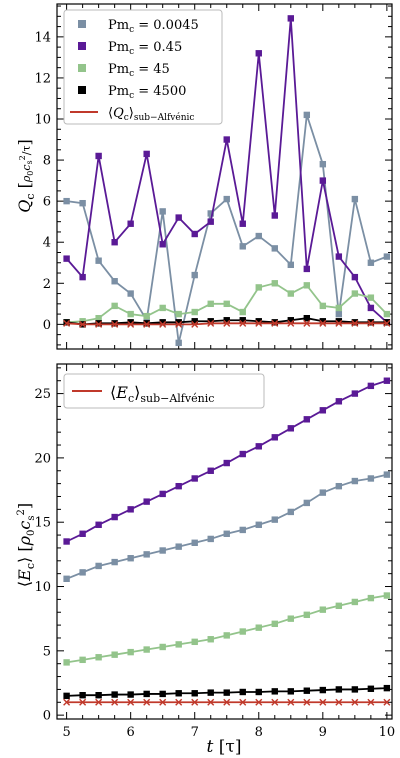 The width and height of the screenshot is (400, 758). What do you see at coordinates (139, 70) in the screenshot?
I see `legend-label: Pmc = 45` at bounding box center [139, 70].